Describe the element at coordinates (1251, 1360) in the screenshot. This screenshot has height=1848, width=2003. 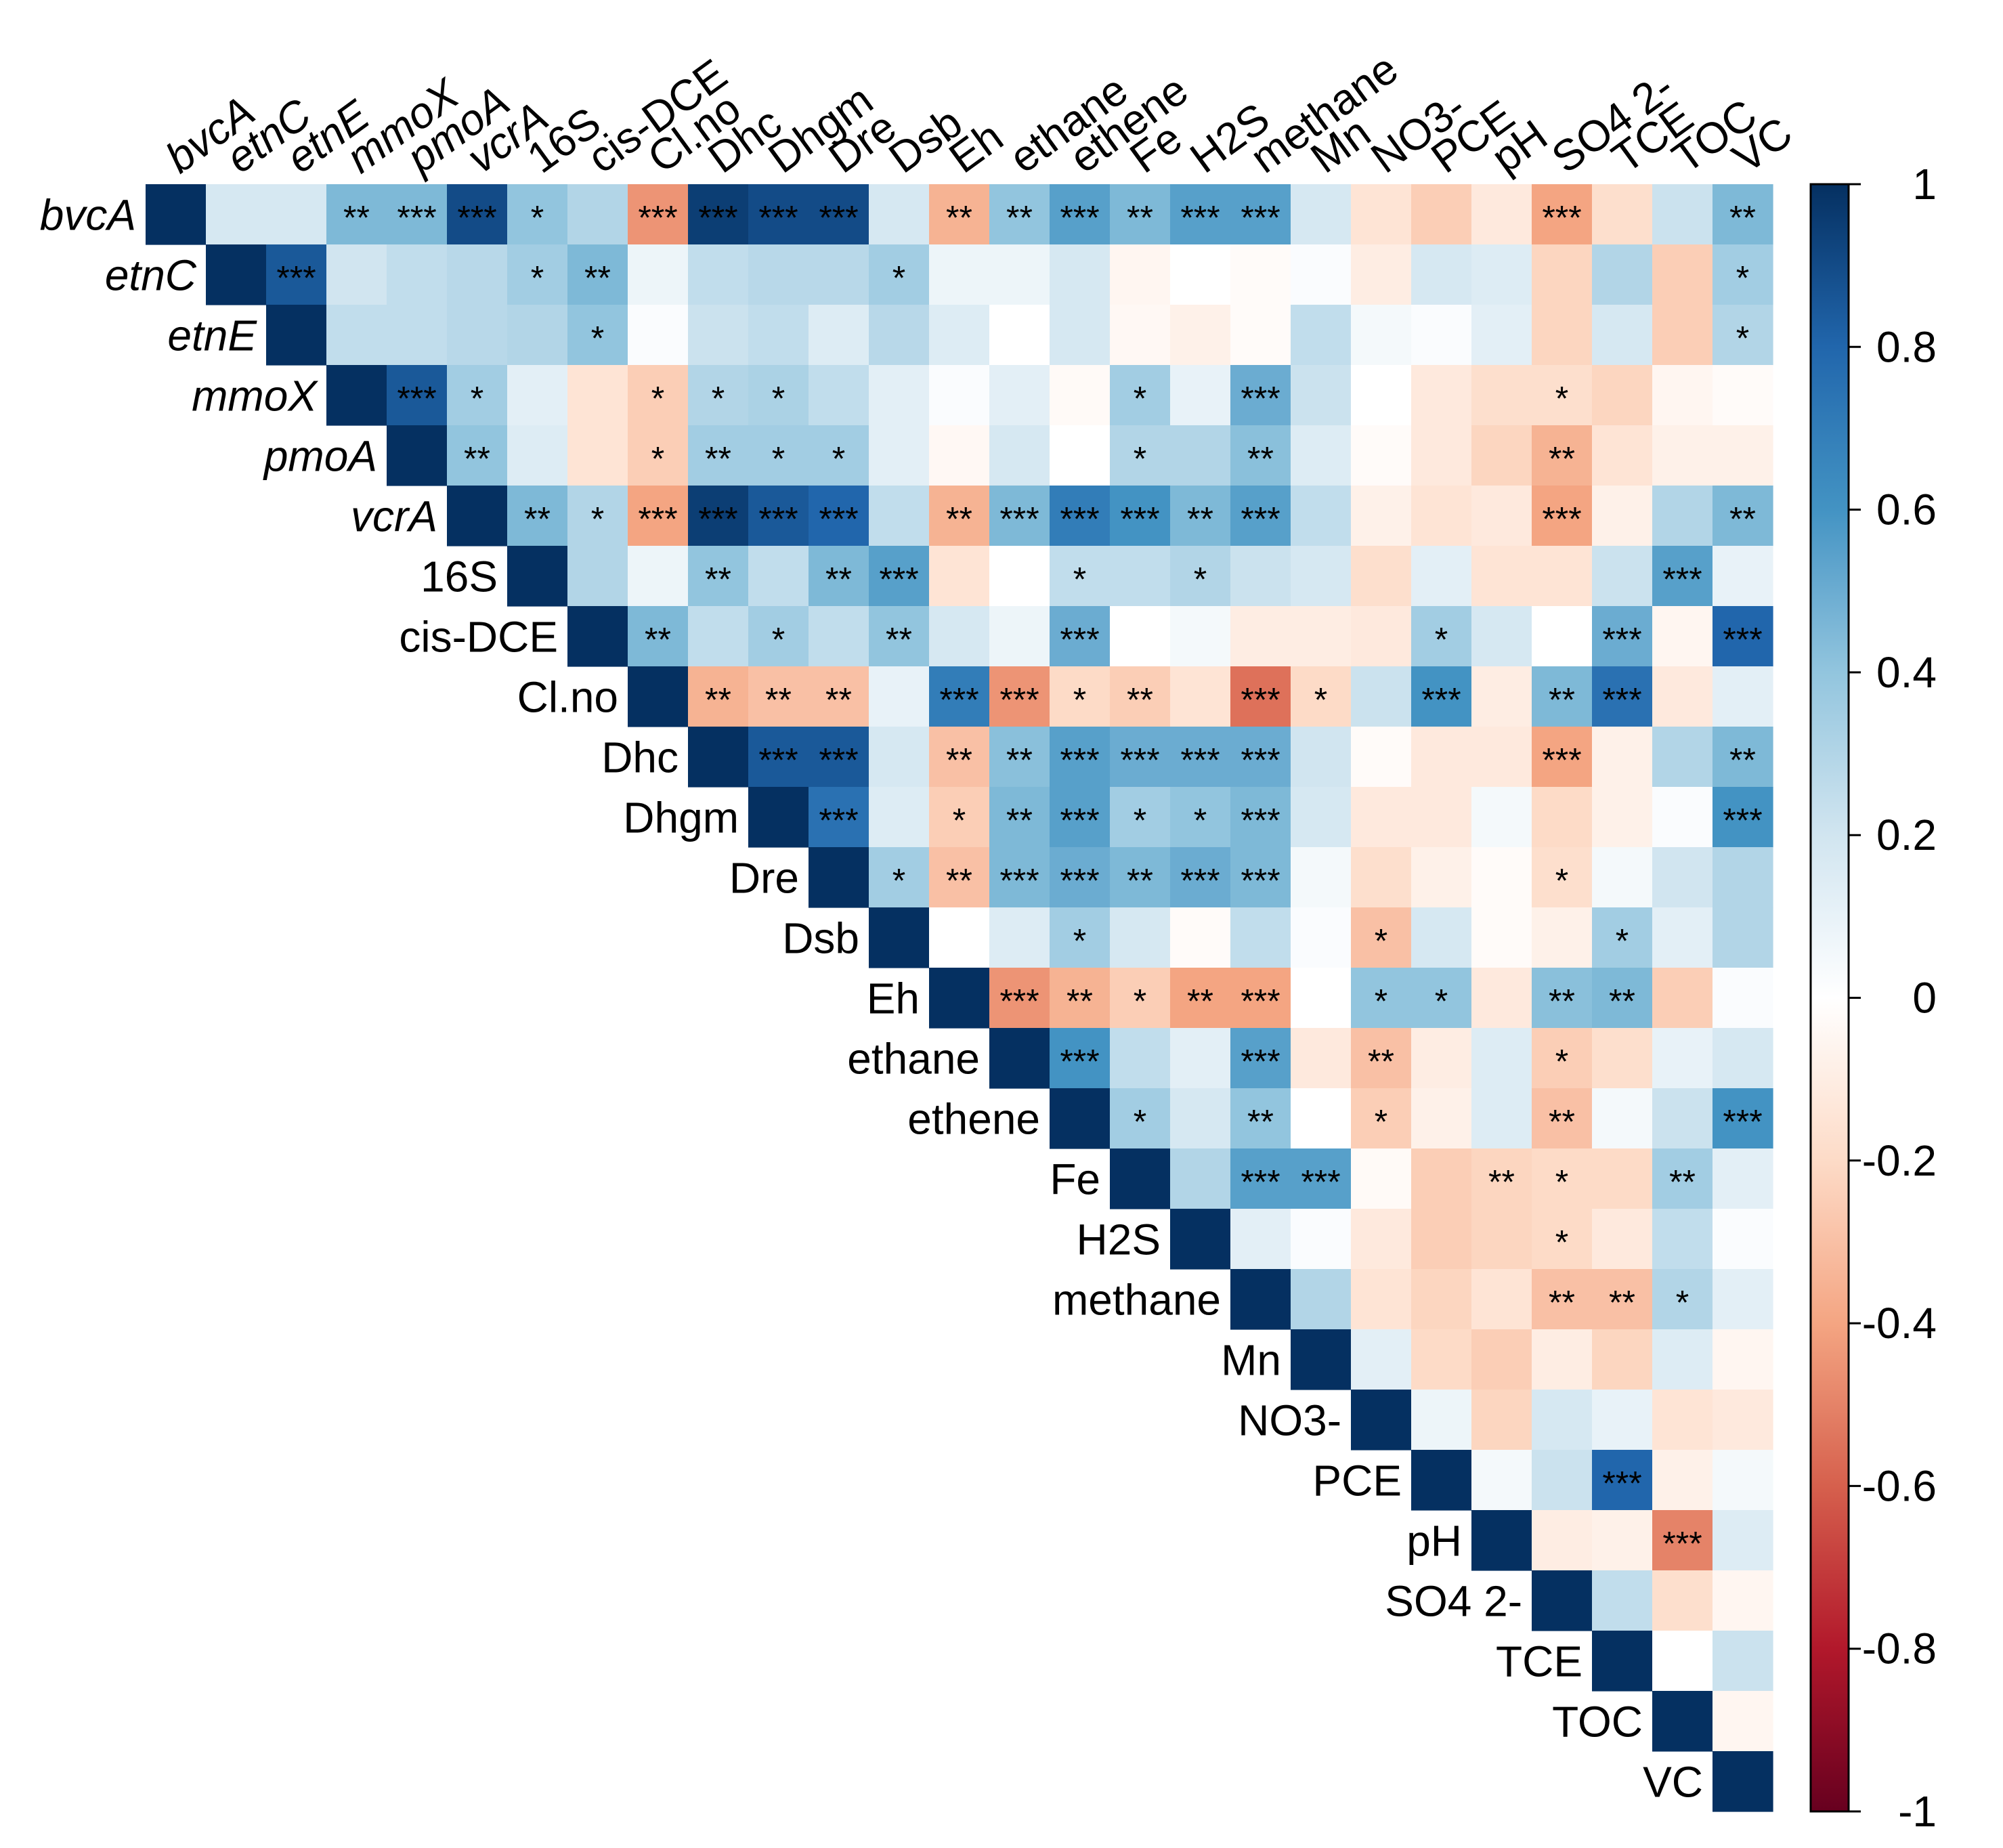
I see `row-label: Mn` at that location.